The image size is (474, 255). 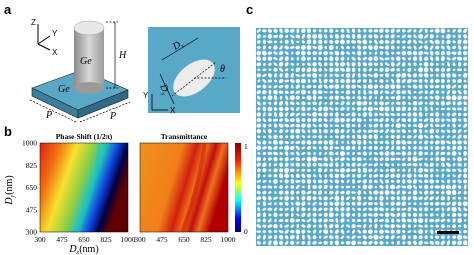 What do you see at coordinates (13, 196) in the screenshot?
I see `label-sub: y` at bounding box center [13, 196].